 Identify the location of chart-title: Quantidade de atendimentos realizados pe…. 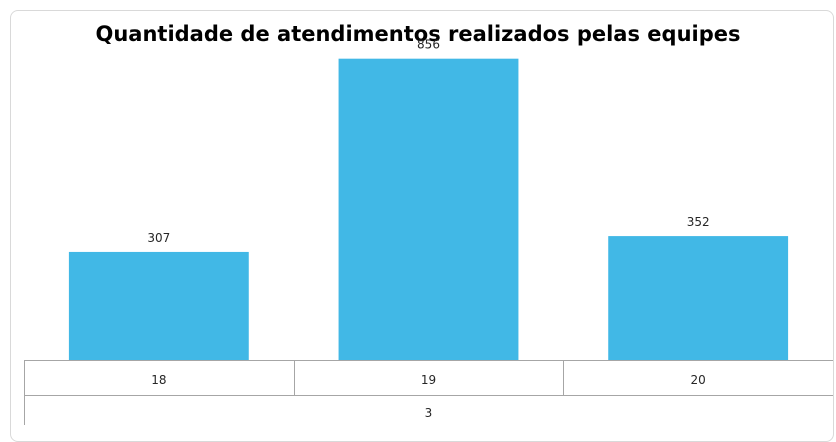
(418, 34).